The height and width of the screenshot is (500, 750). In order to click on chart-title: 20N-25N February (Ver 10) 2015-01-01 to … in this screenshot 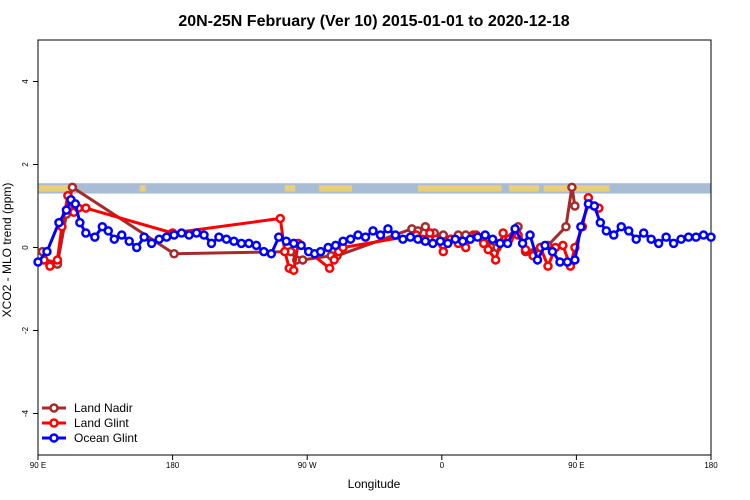, I will do `click(373, 21)`.